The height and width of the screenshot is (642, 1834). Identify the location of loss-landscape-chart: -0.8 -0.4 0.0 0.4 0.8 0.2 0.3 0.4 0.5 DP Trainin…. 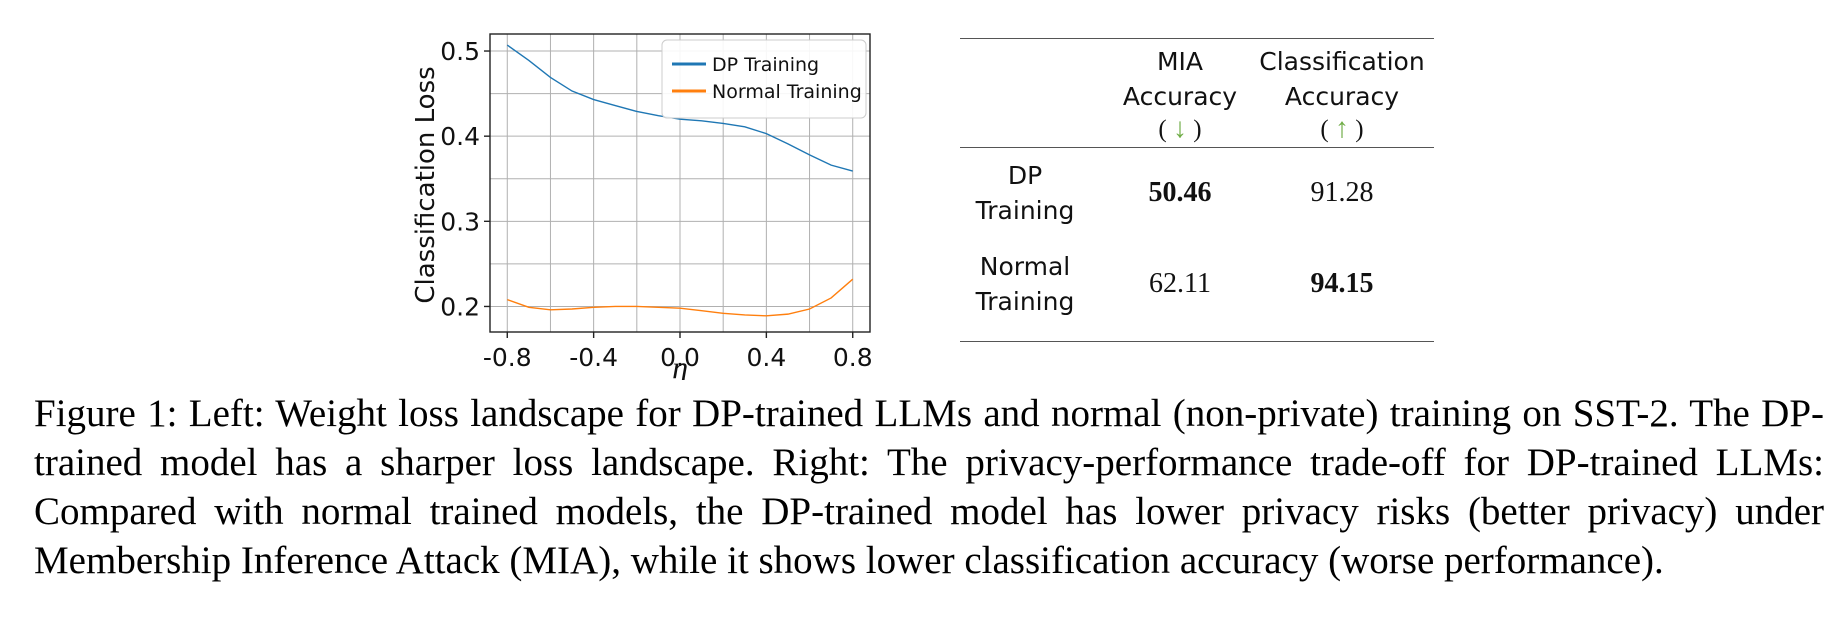
(642, 206).